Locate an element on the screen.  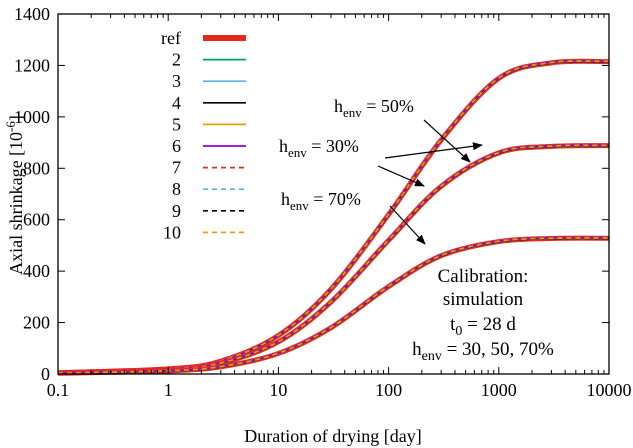
legend-entry: 5 is located at coordinates (209, 124).